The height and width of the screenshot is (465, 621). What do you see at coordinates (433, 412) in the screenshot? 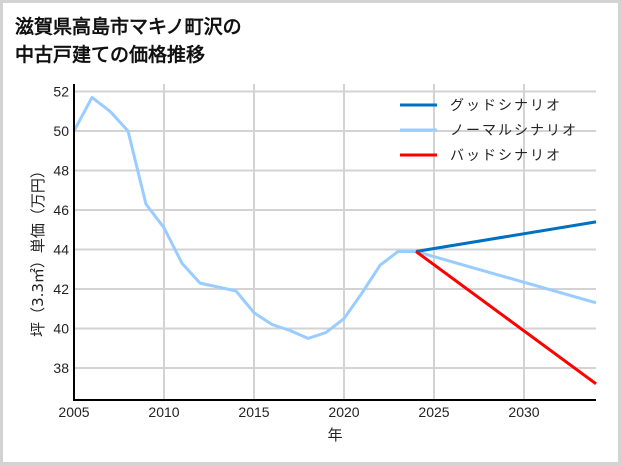
I see `x-tick-label: 2025` at bounding box center [433, 412].